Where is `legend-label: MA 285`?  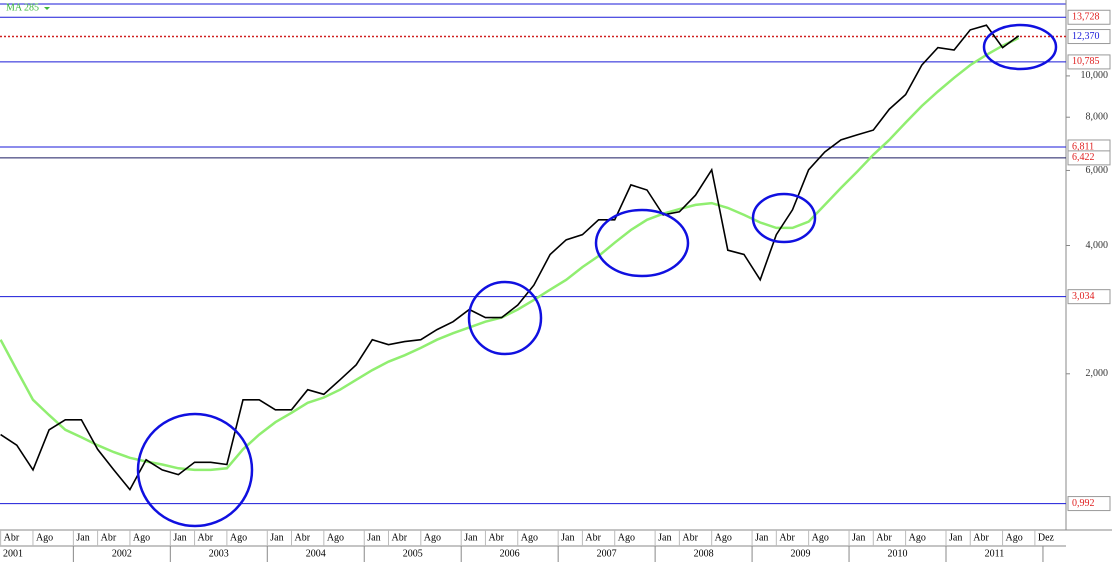
legend-label: MA 285 is located at coordinates (22, 7).